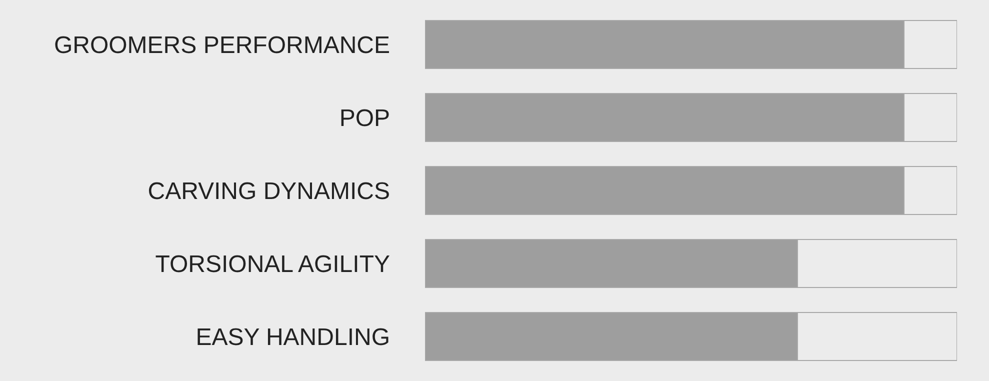 The image size is (989, 381). Describe the element at coordinates (269, 191) in the screenshot. I see `y-tick-label: CARVING DYNAMICS` at that location.